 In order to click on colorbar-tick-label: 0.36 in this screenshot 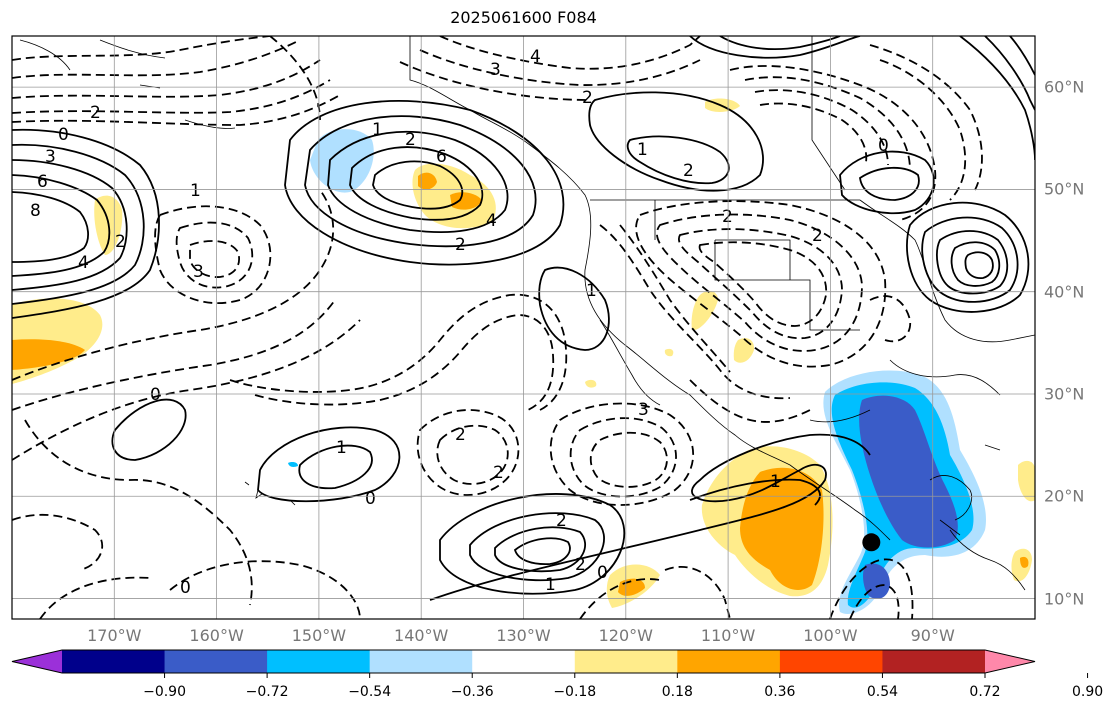, I will do `click(780, 692)`.